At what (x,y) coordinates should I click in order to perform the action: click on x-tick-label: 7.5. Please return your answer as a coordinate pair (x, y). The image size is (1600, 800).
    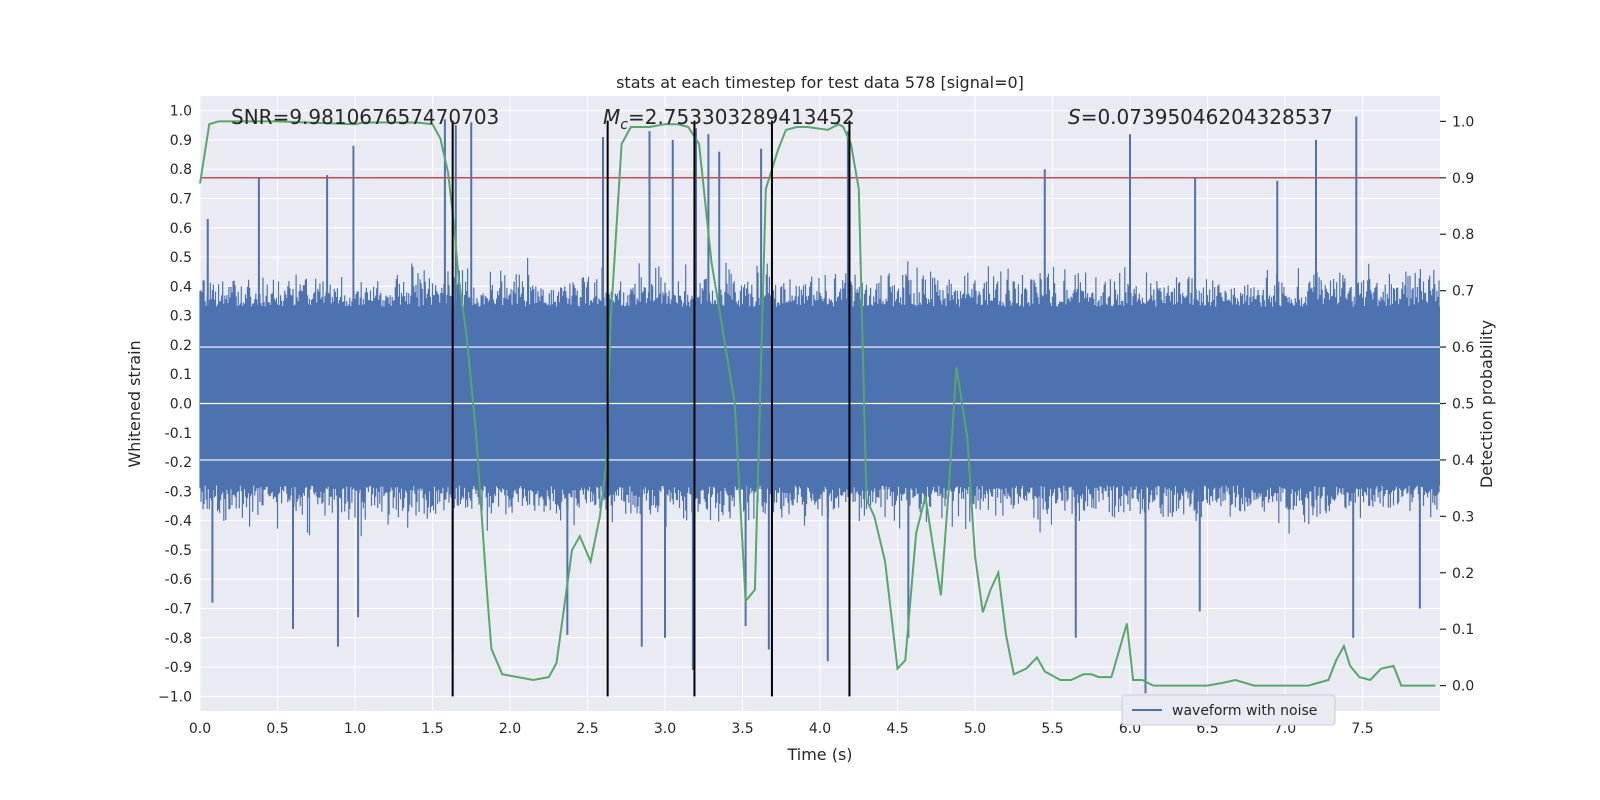
    Looking at the image, I should click on (1362, 729).